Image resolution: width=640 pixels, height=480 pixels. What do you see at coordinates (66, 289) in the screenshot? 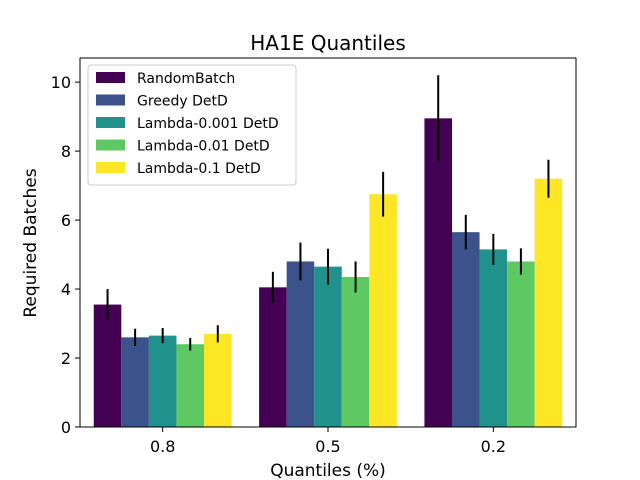
I see `y-tick-label: 4` at bounding box center [66, 289].